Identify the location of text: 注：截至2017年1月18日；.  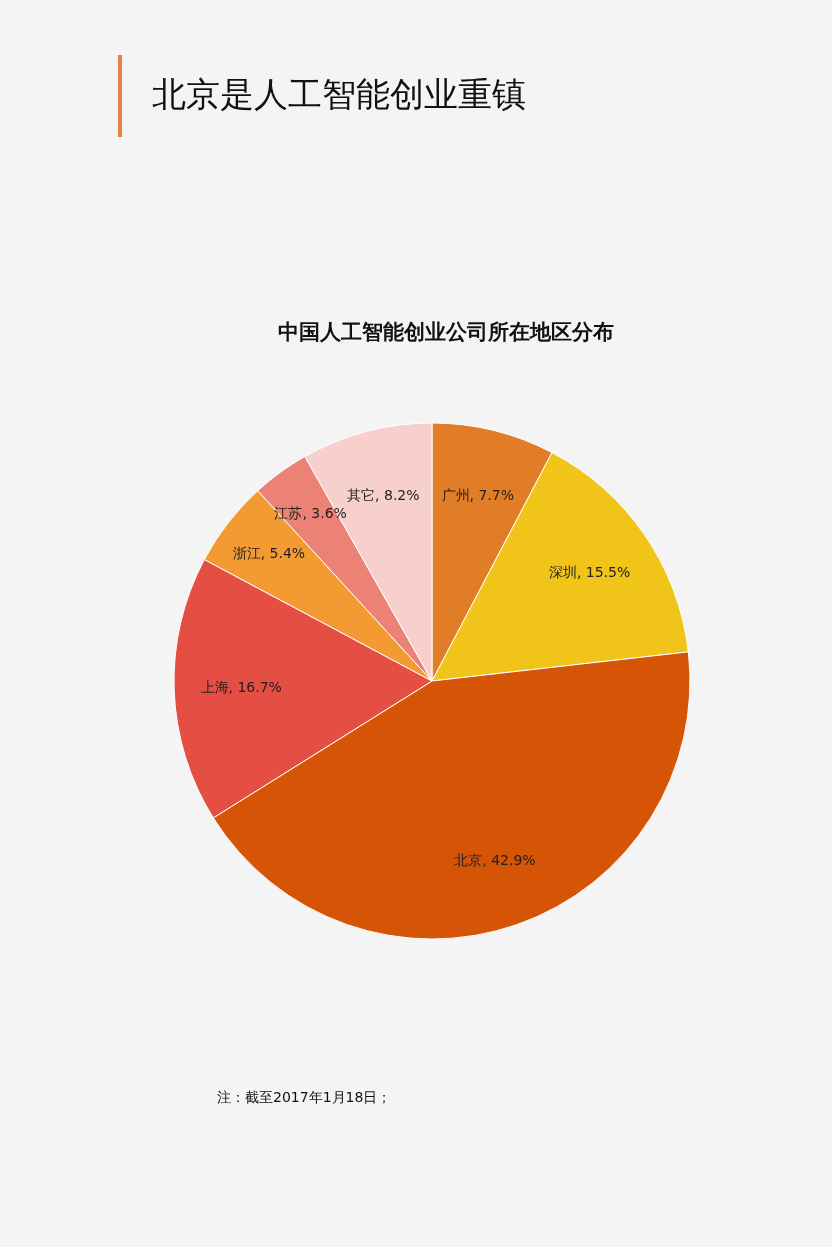
(304, 1097).